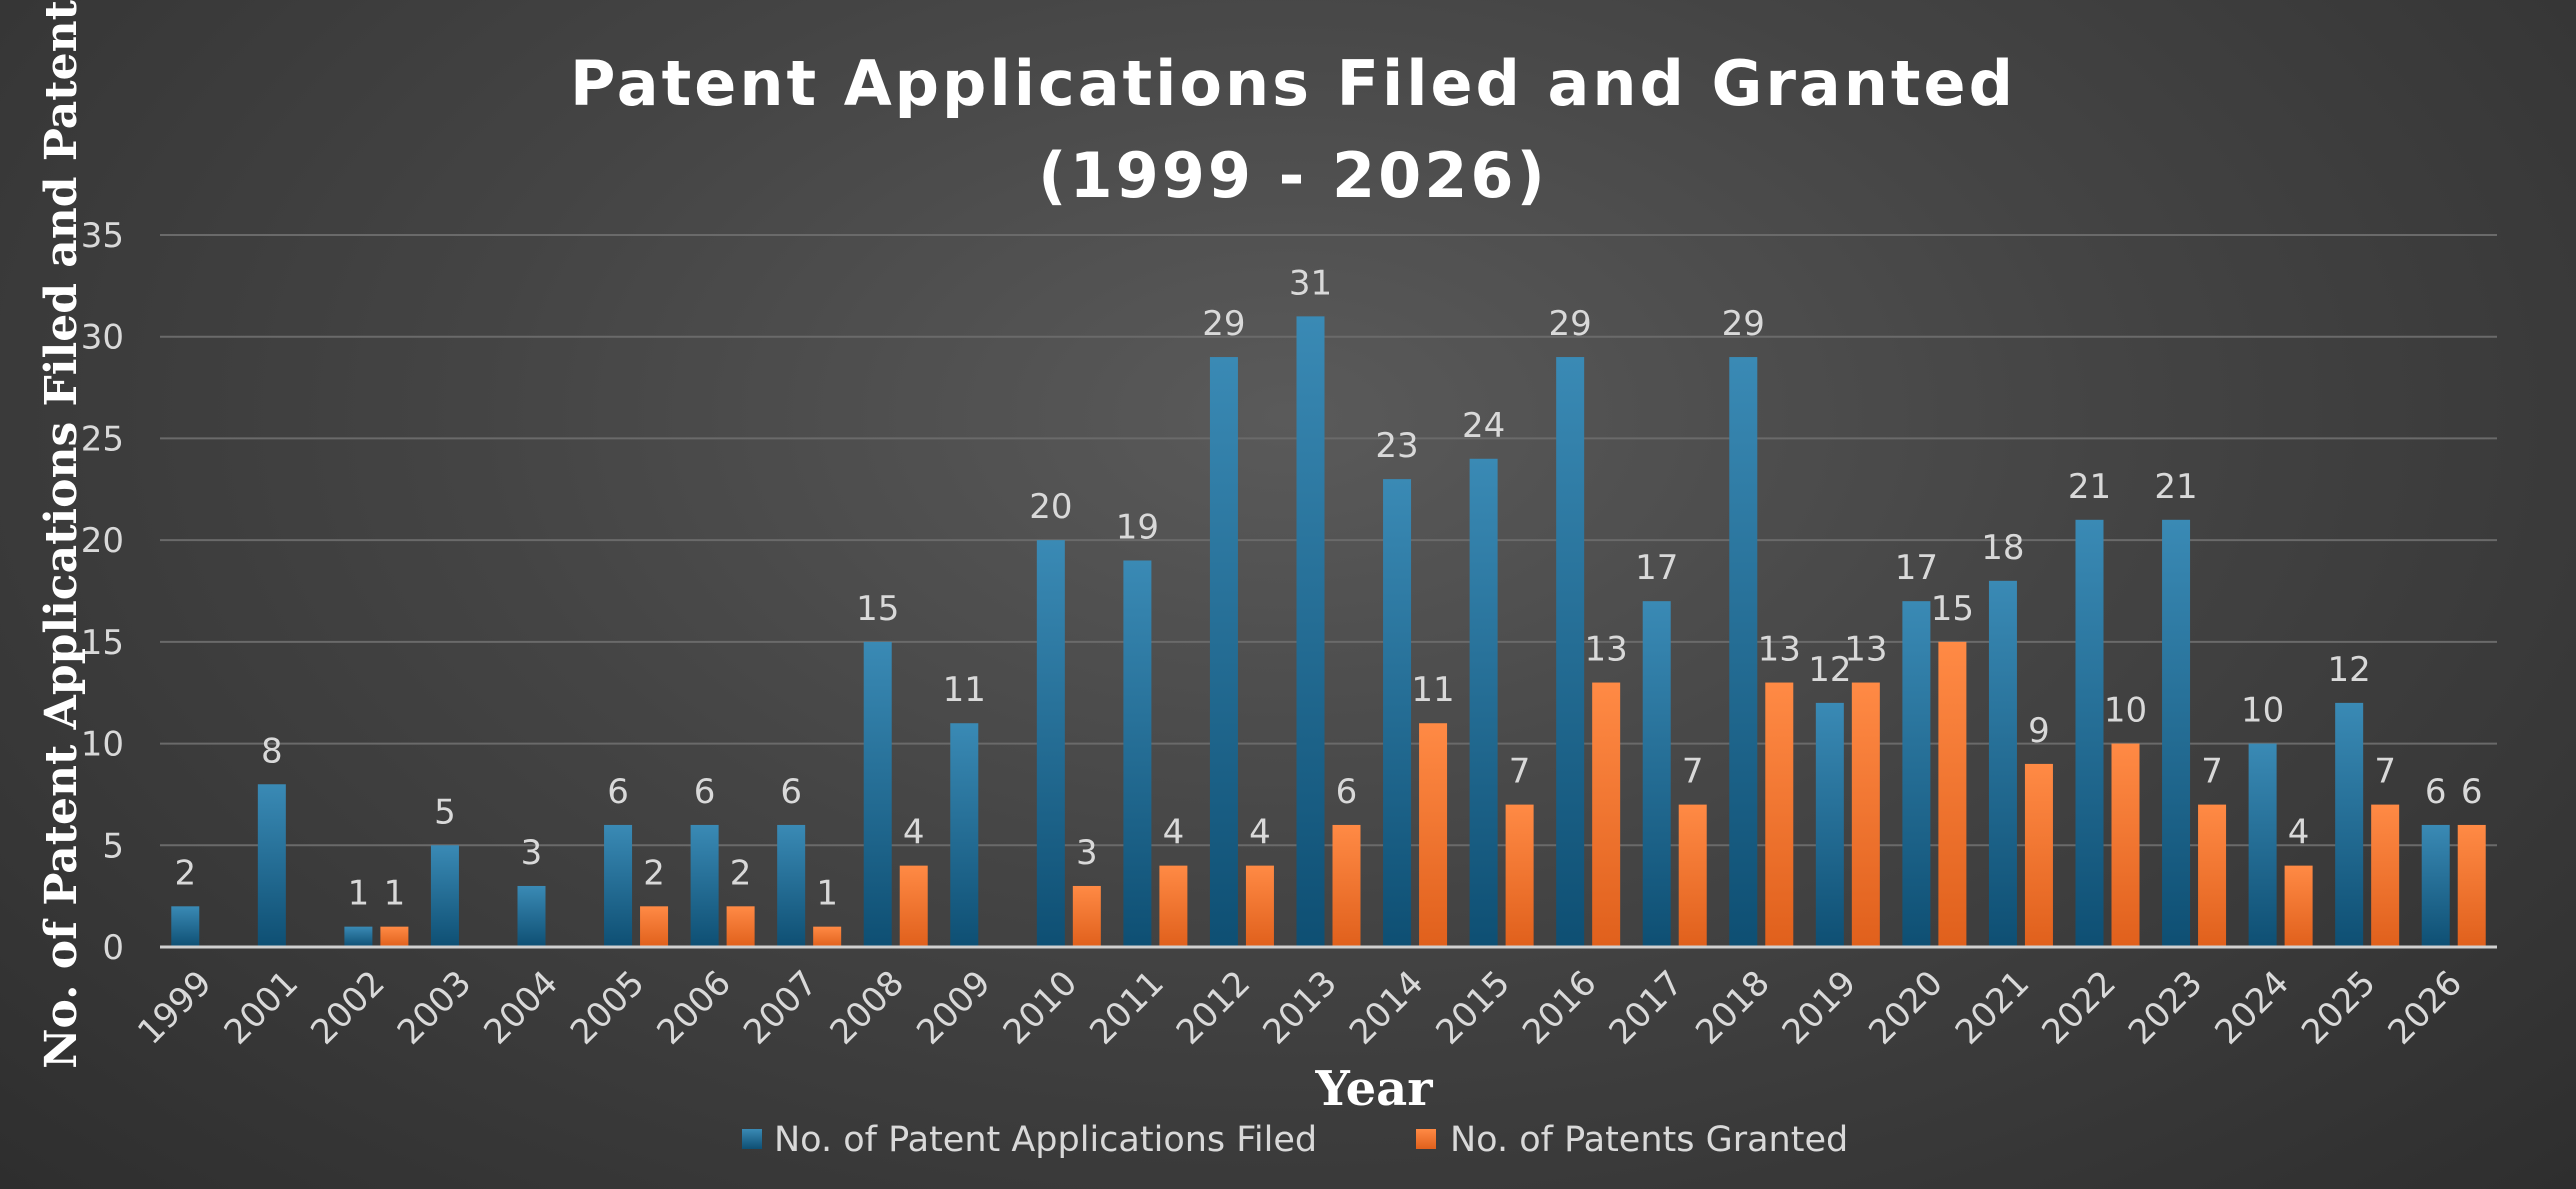 This screenshot has height=1189, width=2576. Describe the element at coordinates (1137, 527) in the screenshot. I see `data-label-filed: 19` at that location.